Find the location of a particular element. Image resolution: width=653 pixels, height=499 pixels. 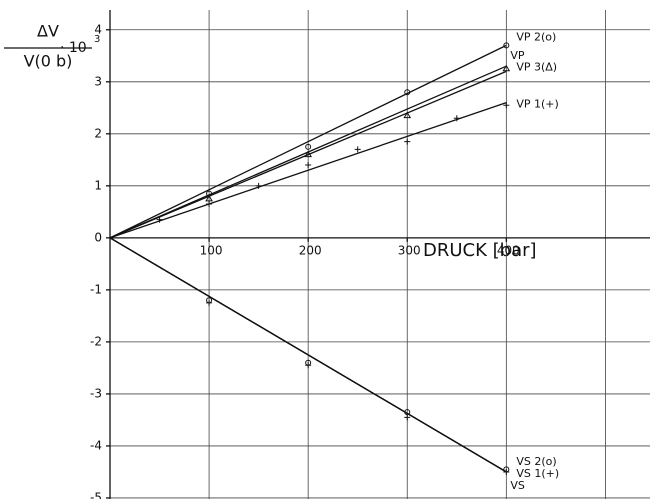

y-label-exponent: 3 is located at coordinates (97, 39).